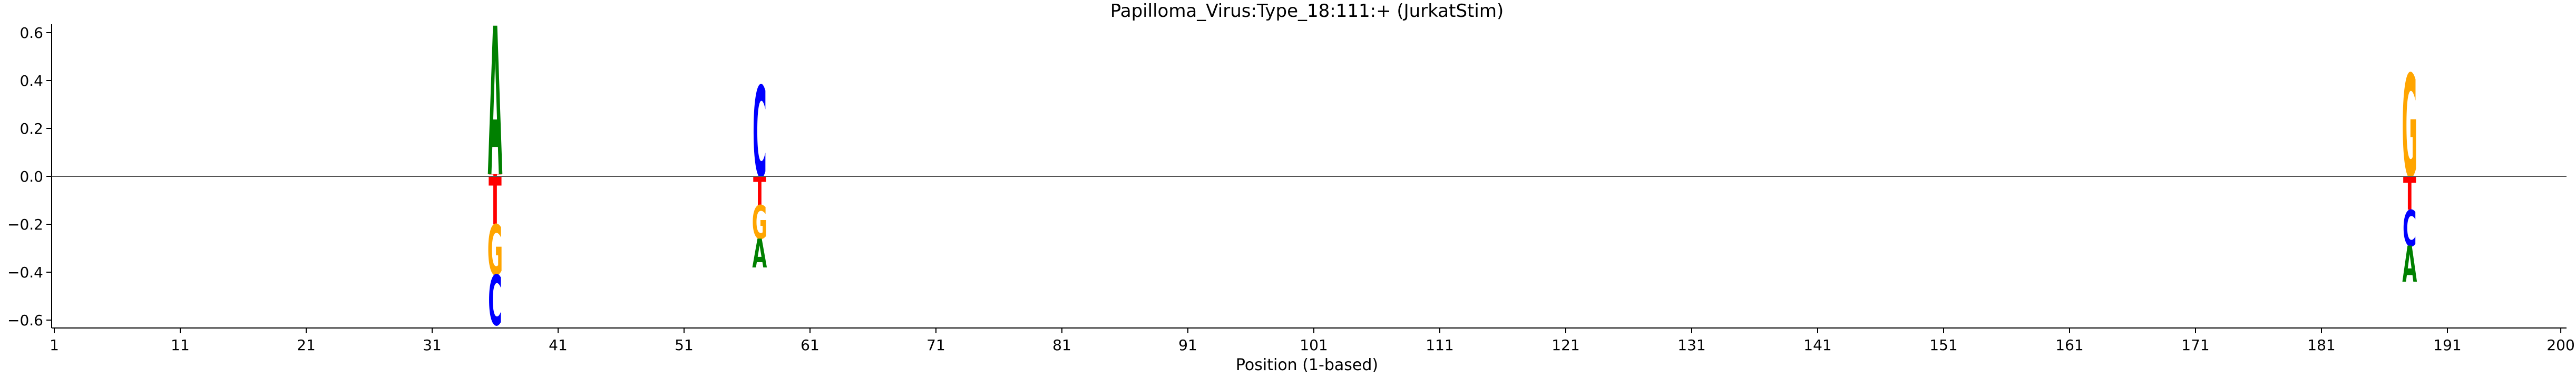  What do you see at coordinates (1307, 365) in the screenshot?
I see `x-axis-label: Position (1-based)` at bounding box center [1307, 365].